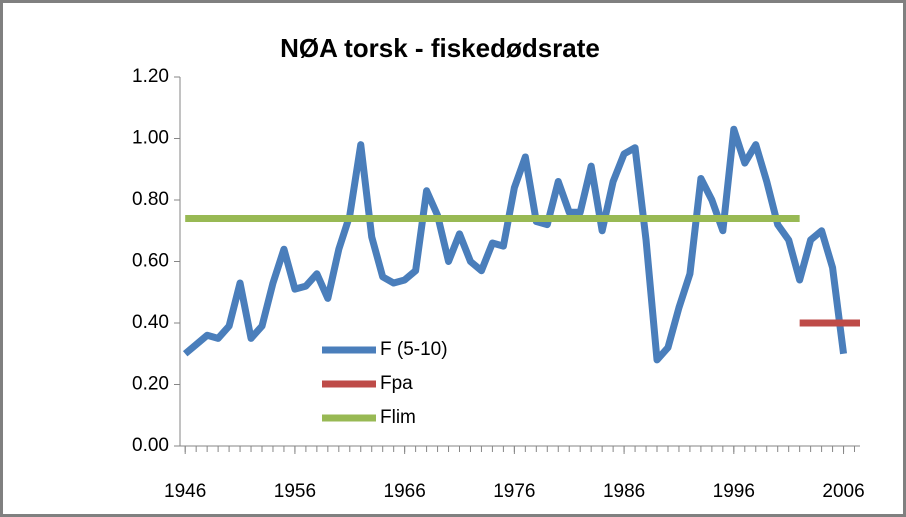 Image resolution: width=906 pixels, height=517 pixels. Describe the element at coordinates (396, 383) in the screenshot. I see `legend-label: Fpa` at that location.